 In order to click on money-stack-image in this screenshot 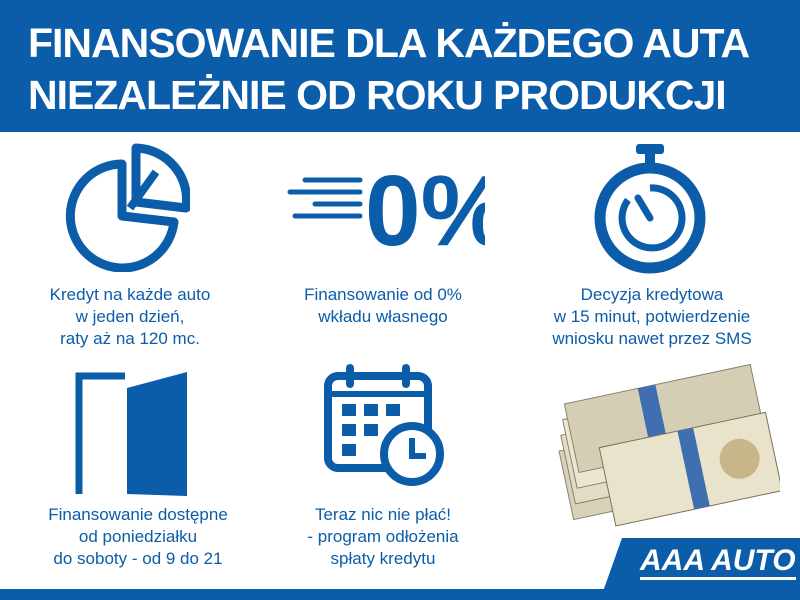, I will do `click(669, 445)`.